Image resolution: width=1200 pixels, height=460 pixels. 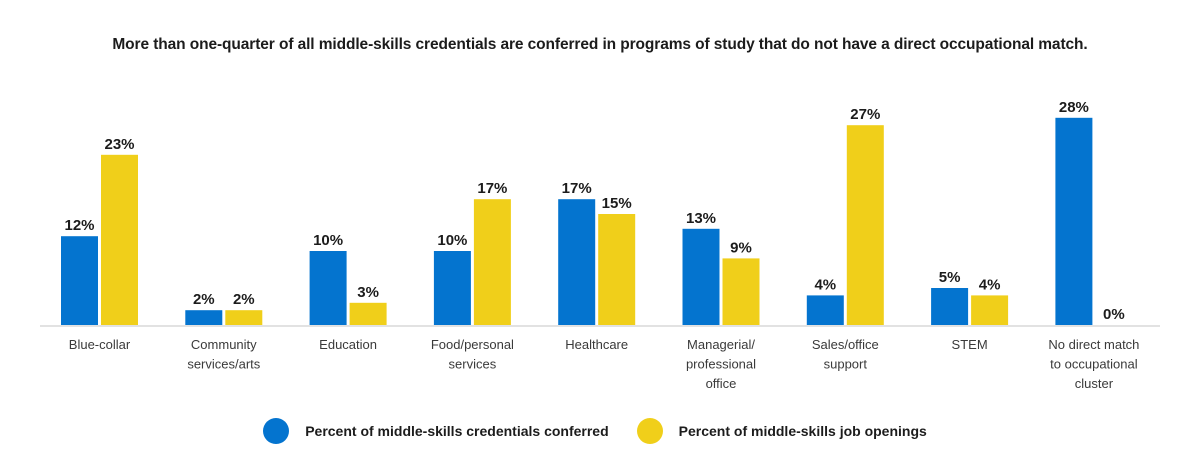 I want to click on category-label-0: Blue-collar, so click(x=100, y=344).